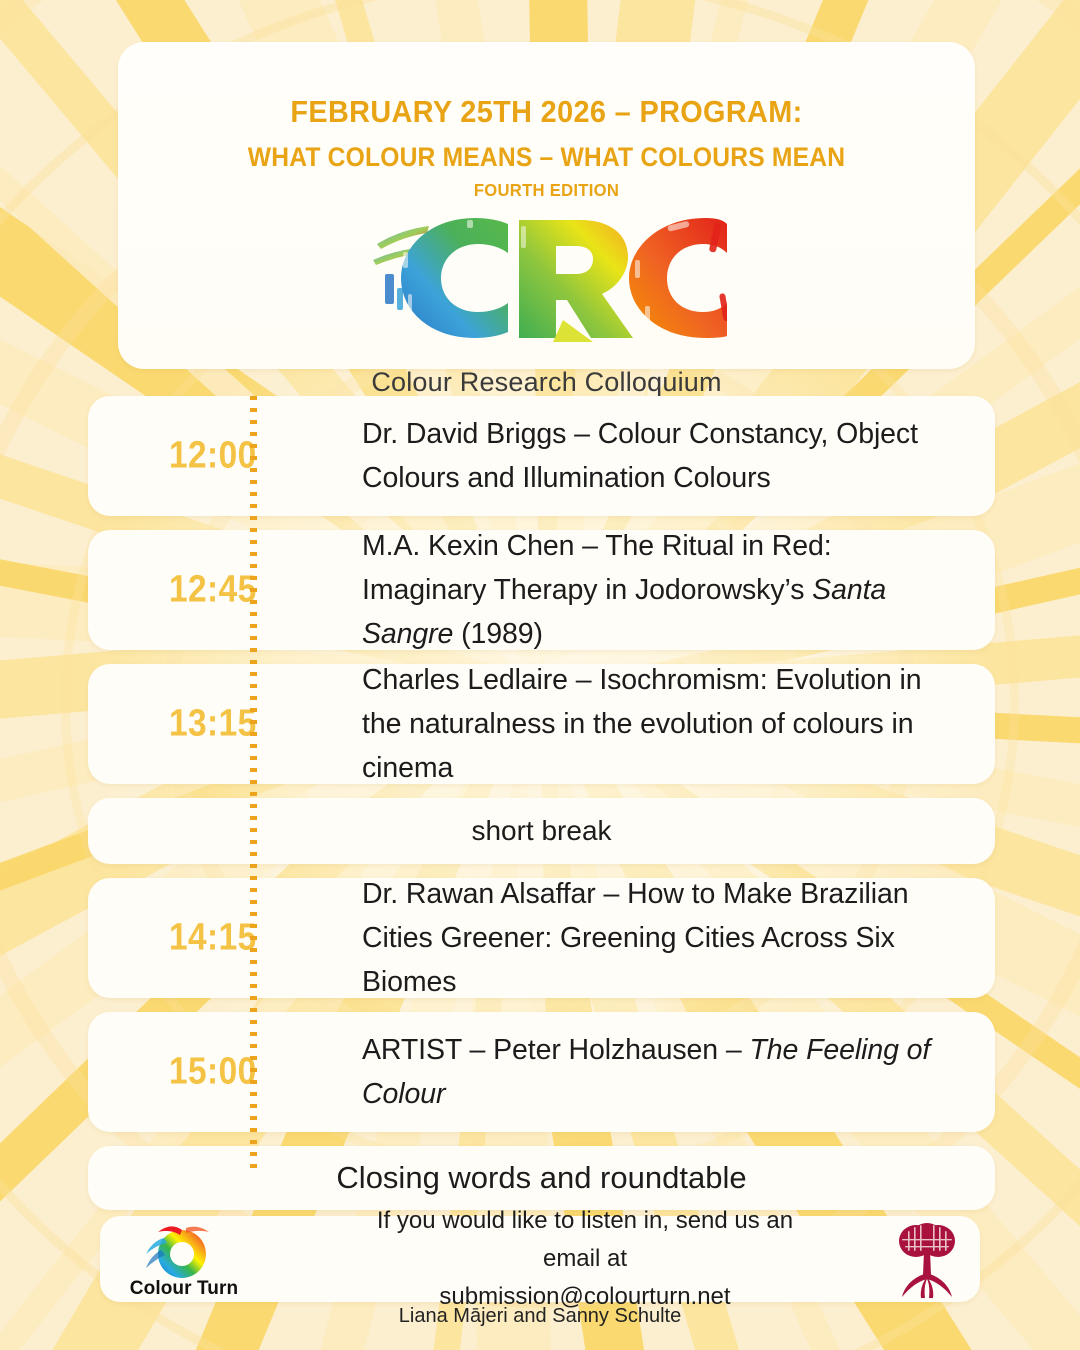 This screenshot has width=1080, height=1350. Describe the element at coordinates (546, 190) in the screenshot. I see `event-edition-label: FOURTH EDITION` at that location.